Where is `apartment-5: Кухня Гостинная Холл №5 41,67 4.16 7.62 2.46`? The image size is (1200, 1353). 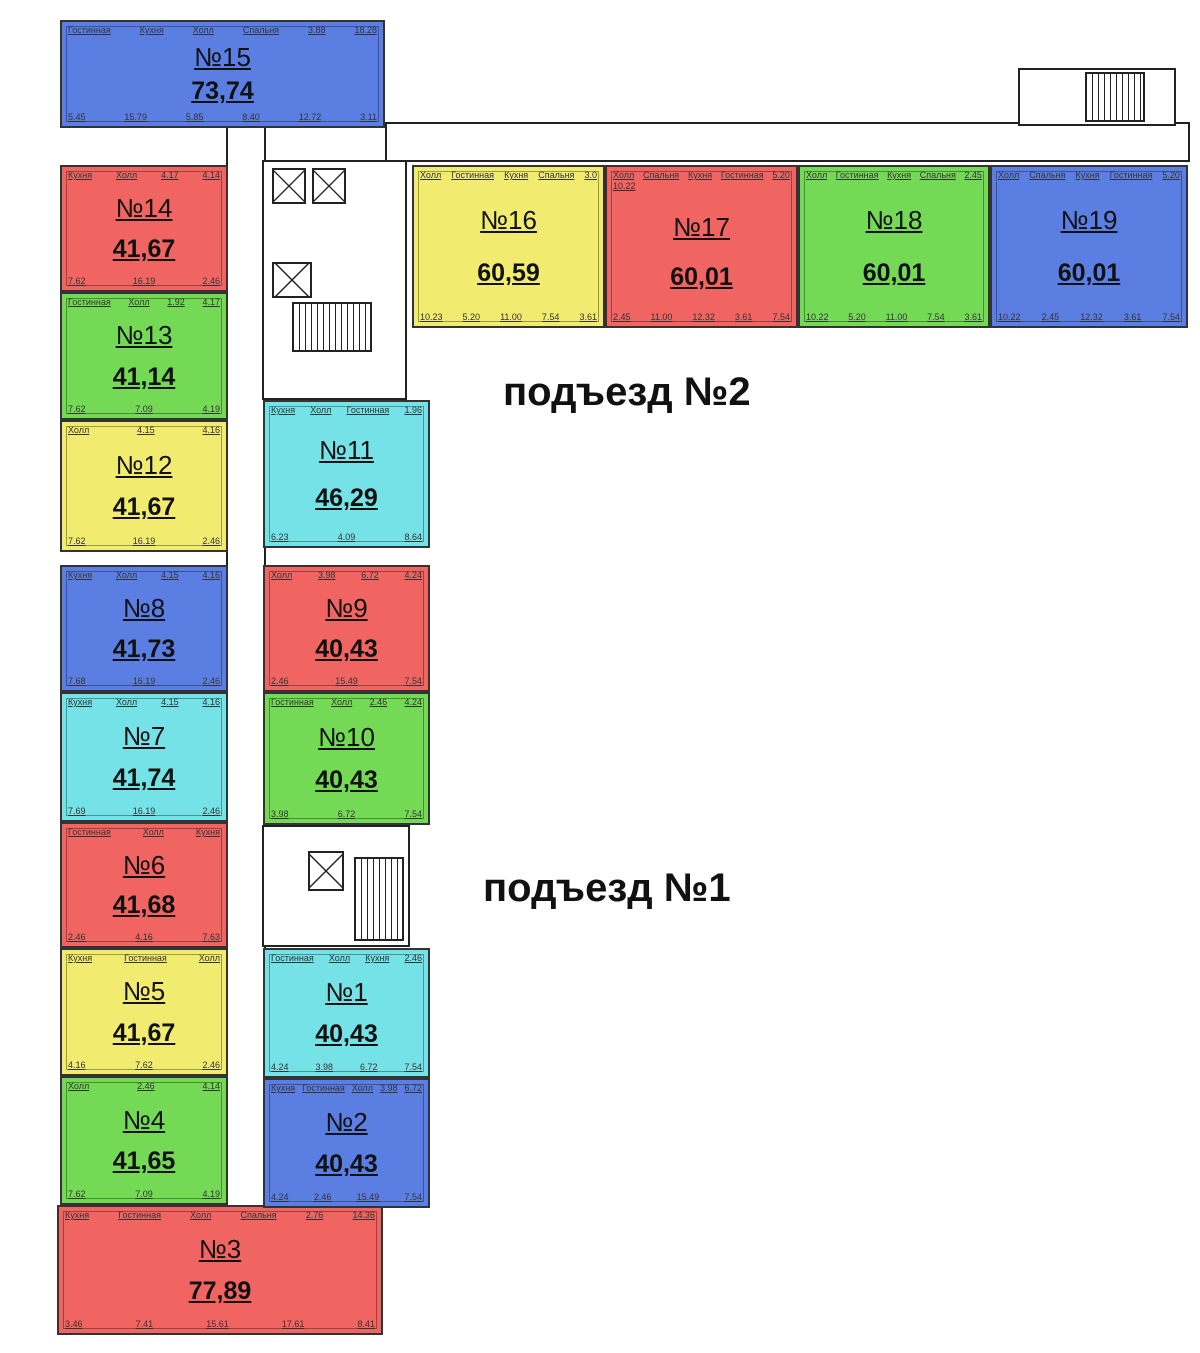 apartment-5: Кухня Гостинная Холл №5 41,67 4.16 7.62 2.46 is located at coordinates (144, 1012).